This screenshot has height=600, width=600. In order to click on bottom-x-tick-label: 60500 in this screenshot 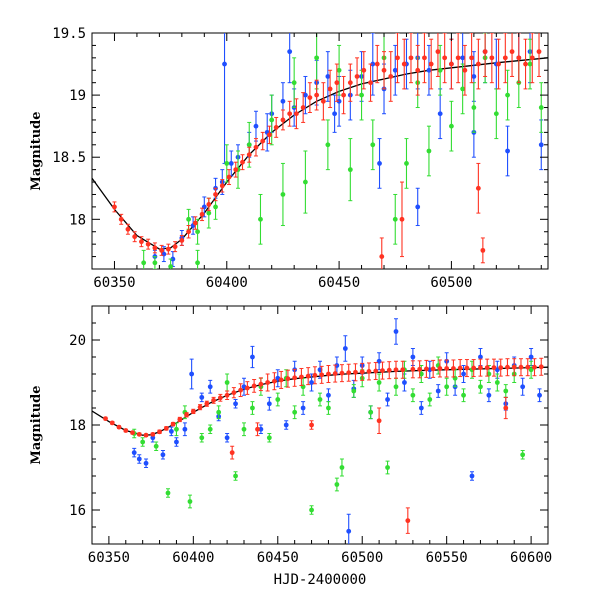, I will do `click(362, 558)`.